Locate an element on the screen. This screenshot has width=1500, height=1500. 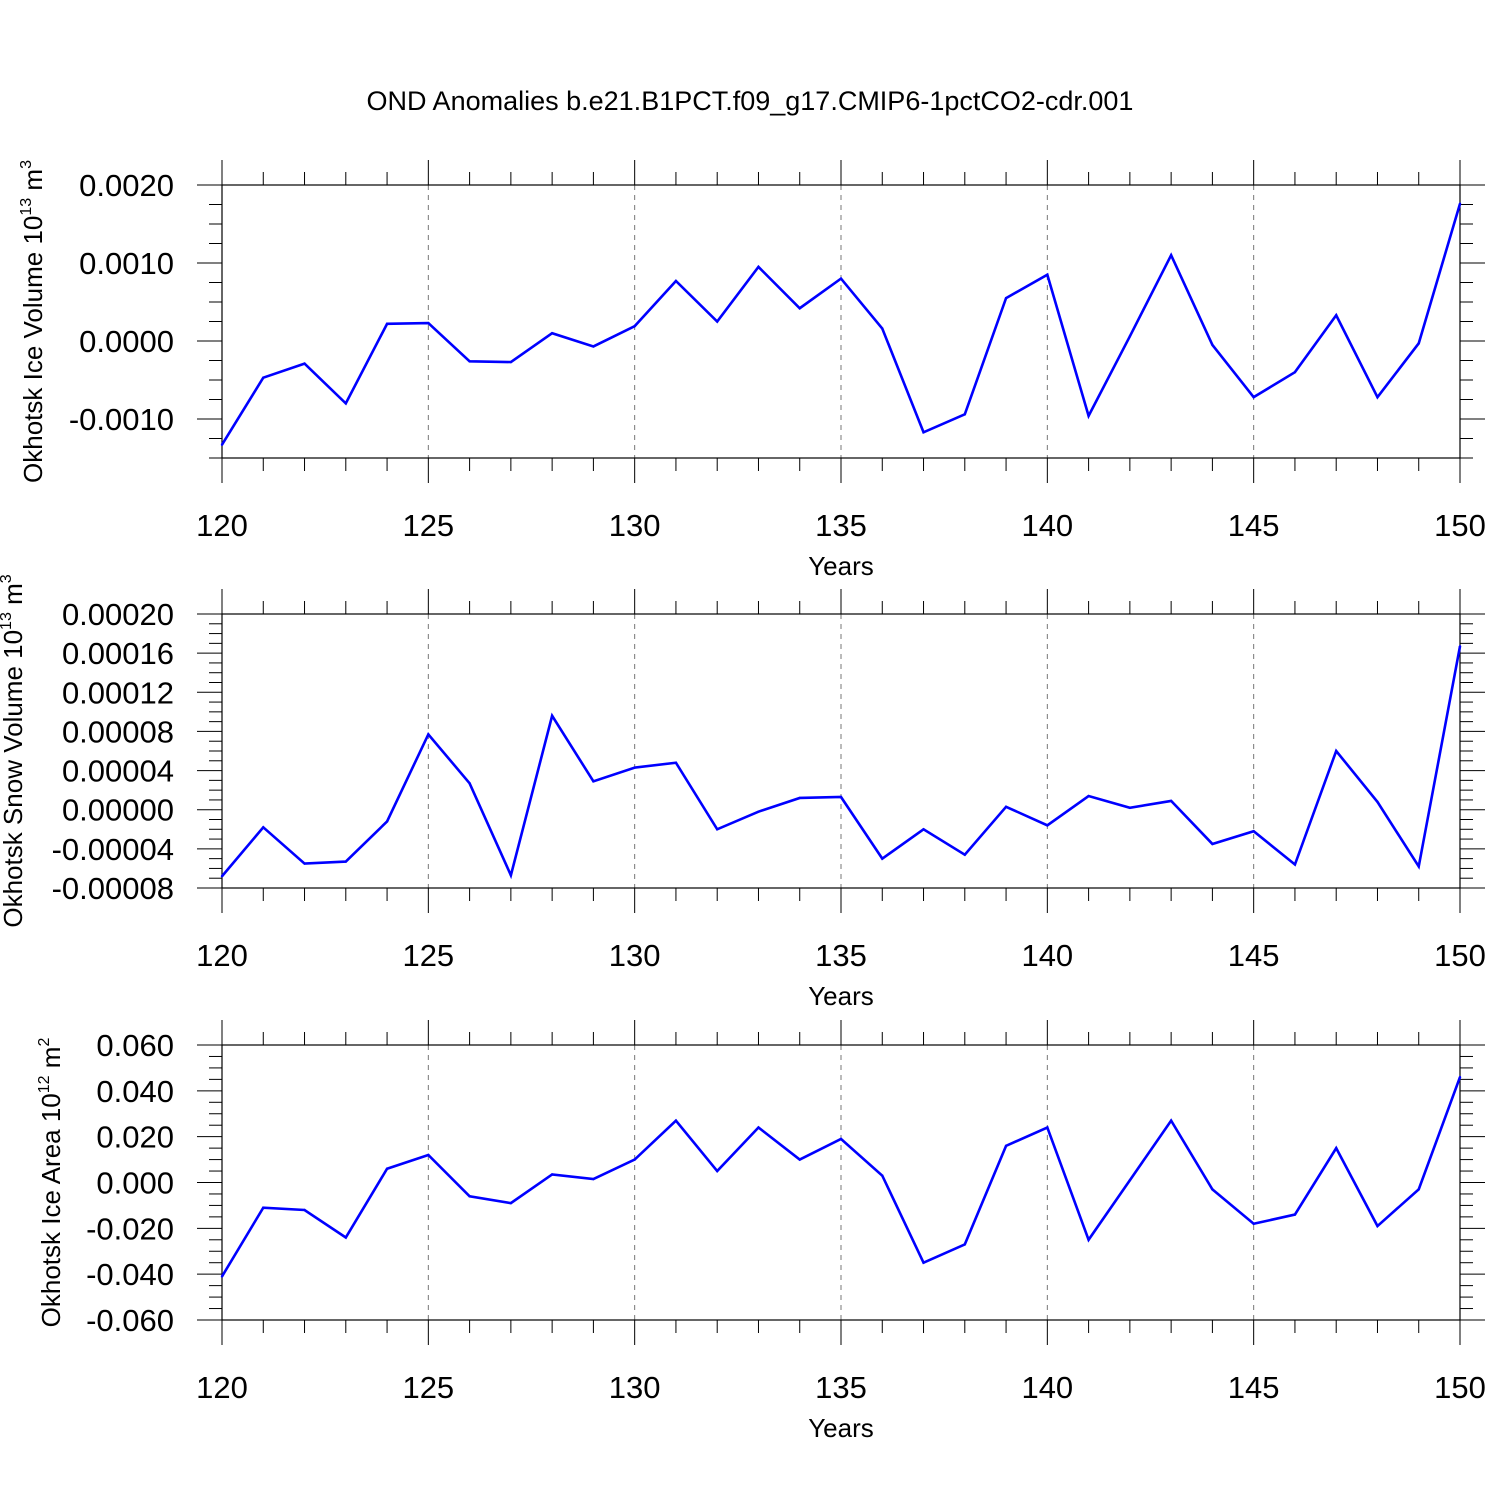
y-tick-label: -0.040 is located at coordinates (130, 1274).